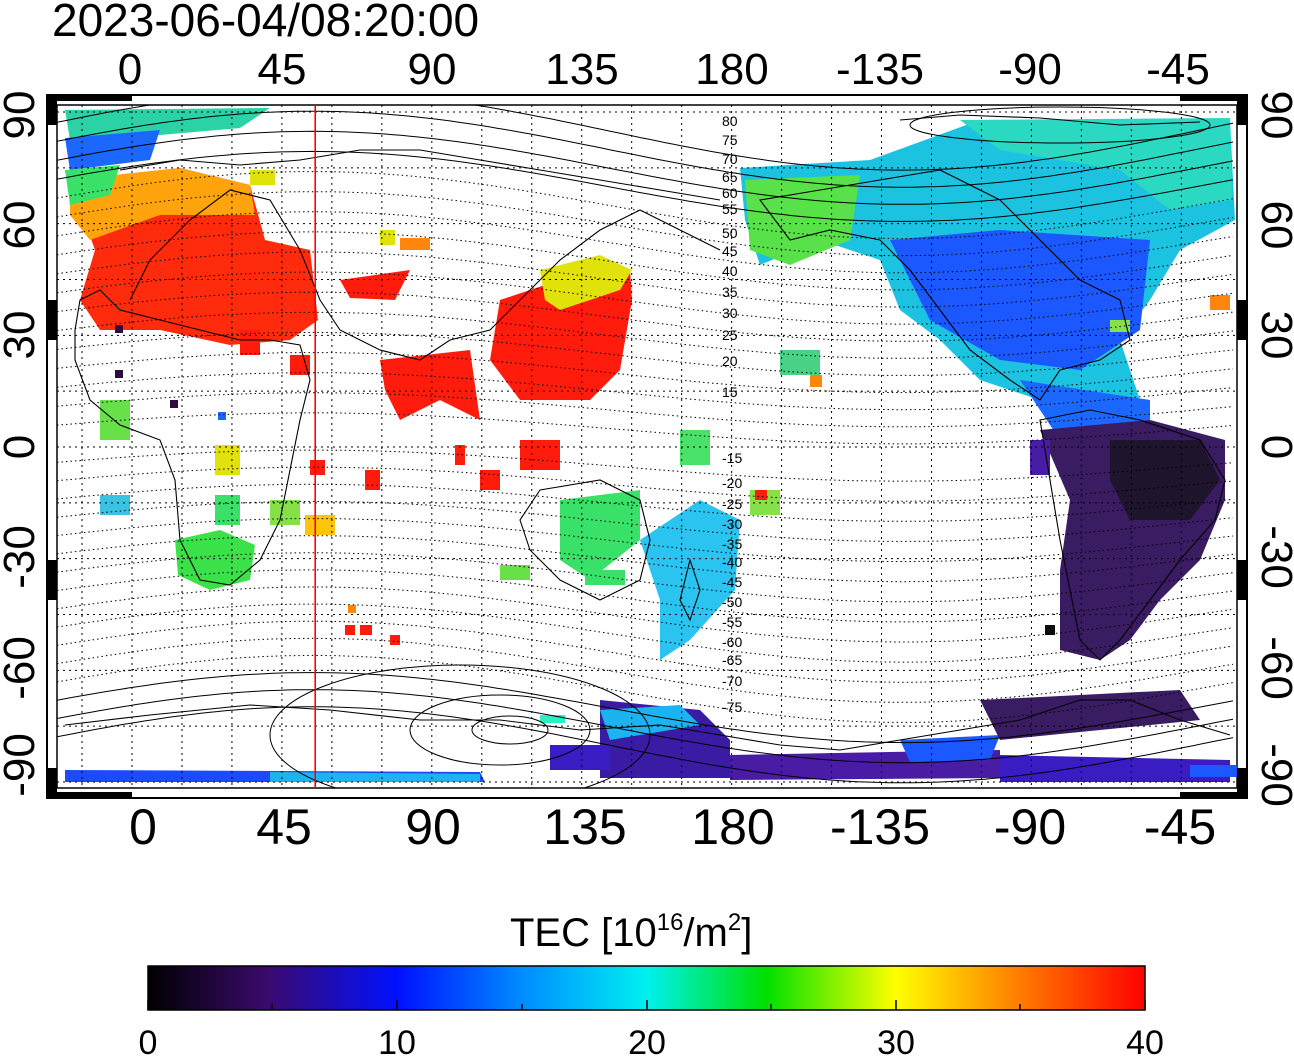 The height and width of the screenshot is (1057, 1294). I want to click on coastline-australia, so click(585, 540).